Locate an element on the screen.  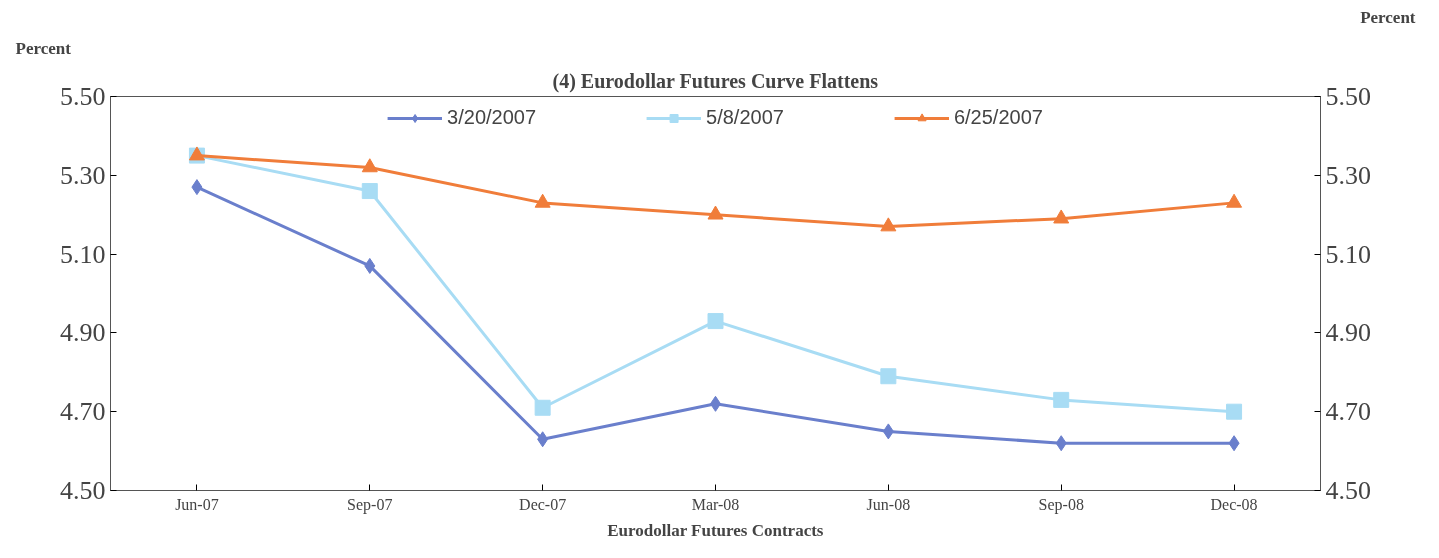
legend-label: 3/20/2007 is located at coordinates (492, 117).